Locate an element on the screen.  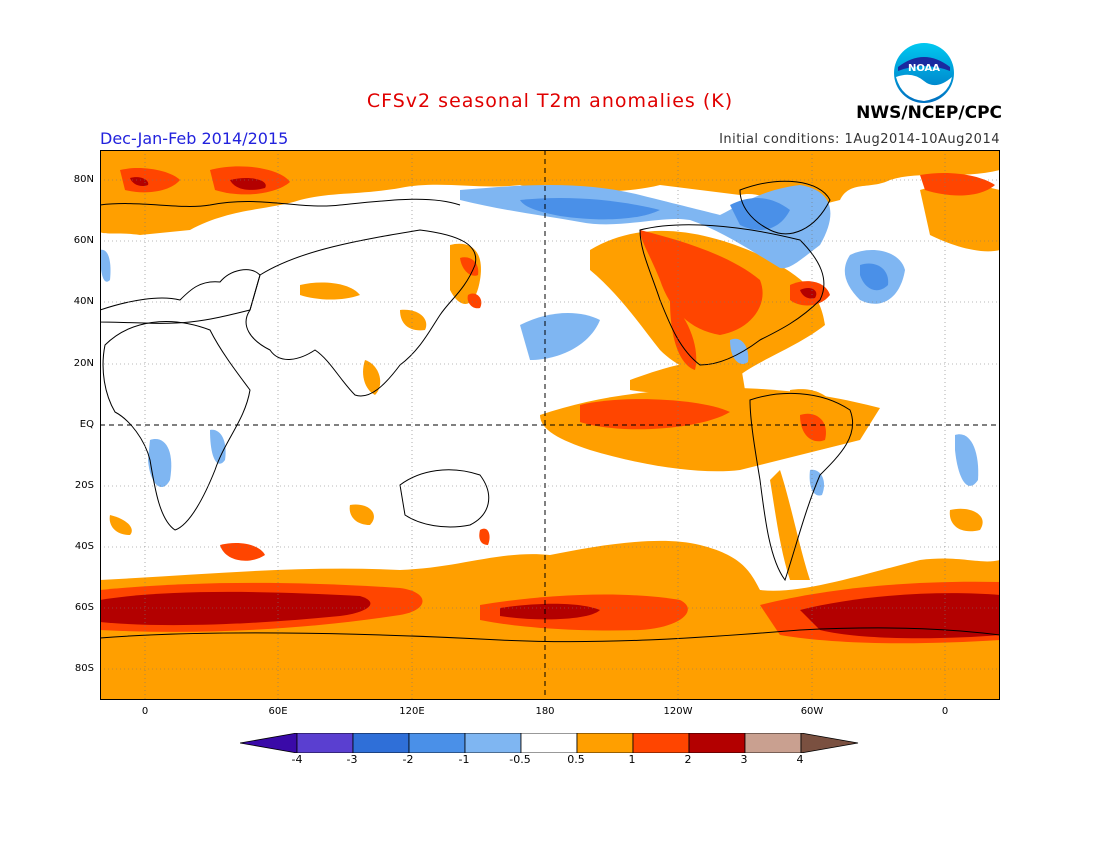
colorbar-label-minus4: -4 is located at coordinates (297, 759).